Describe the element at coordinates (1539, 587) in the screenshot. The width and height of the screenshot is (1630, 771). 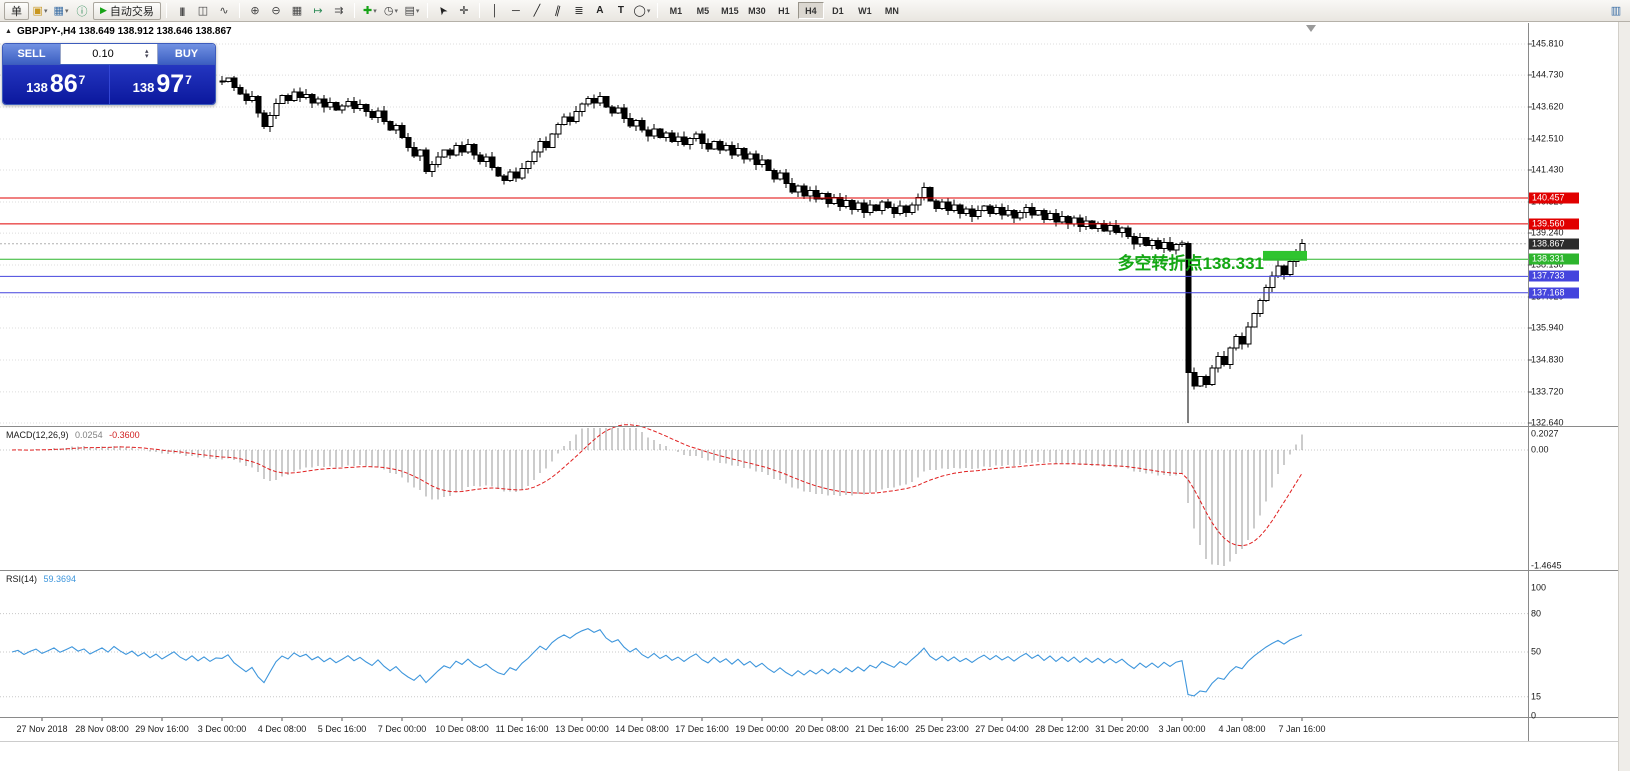
I see `rsi-scale-label: 100` at that location.